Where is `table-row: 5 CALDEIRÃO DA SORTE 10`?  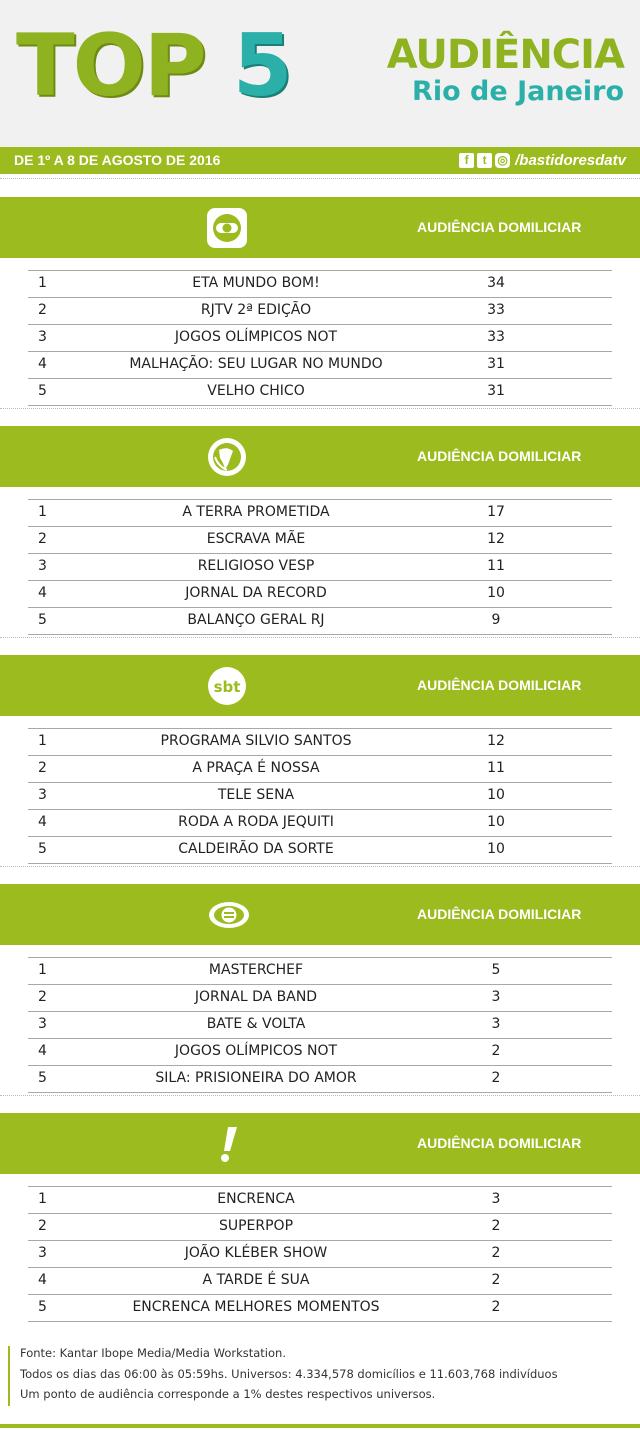 table-row: 5 CALDEIRÃO DA SORTE 10 is located at coordinates (320, 850).